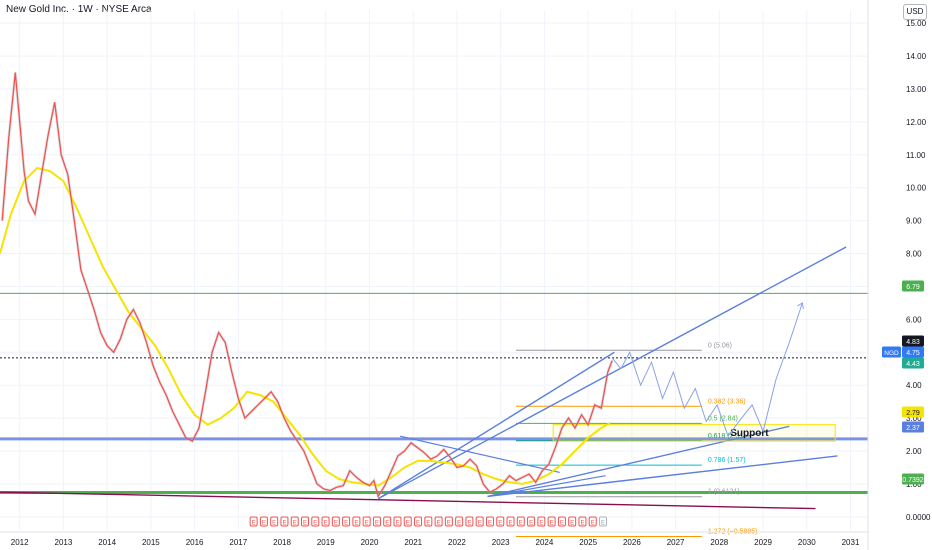  Describe the element at coordinates (408, 500) in the screenshot. I see `long-term-downtrend-line` at that location.